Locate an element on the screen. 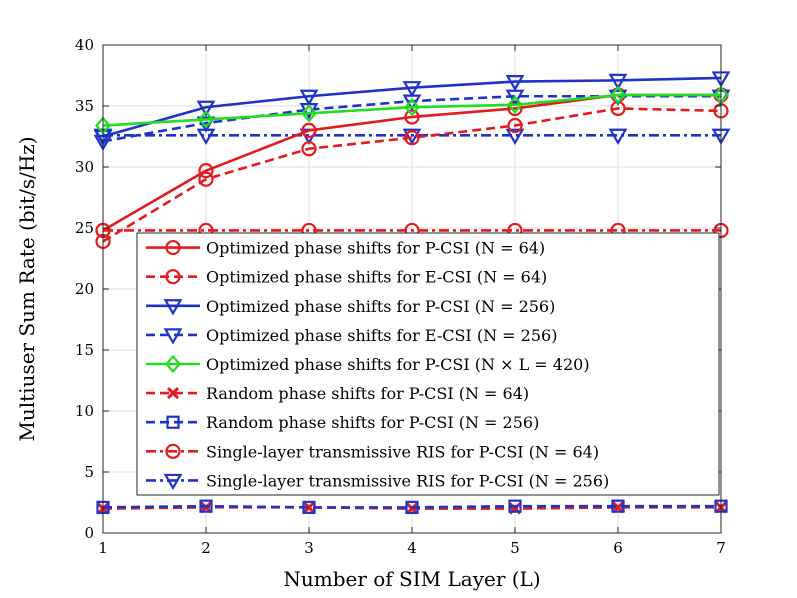  y-tick-label: 30 is located at coordinates (84, 167).